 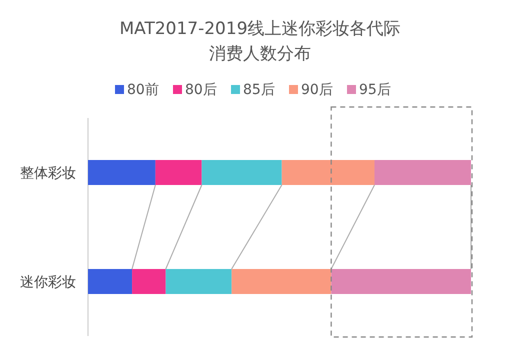 I want to click on y-tick-label: 迷你彩妆, so click(x=48, y=282).